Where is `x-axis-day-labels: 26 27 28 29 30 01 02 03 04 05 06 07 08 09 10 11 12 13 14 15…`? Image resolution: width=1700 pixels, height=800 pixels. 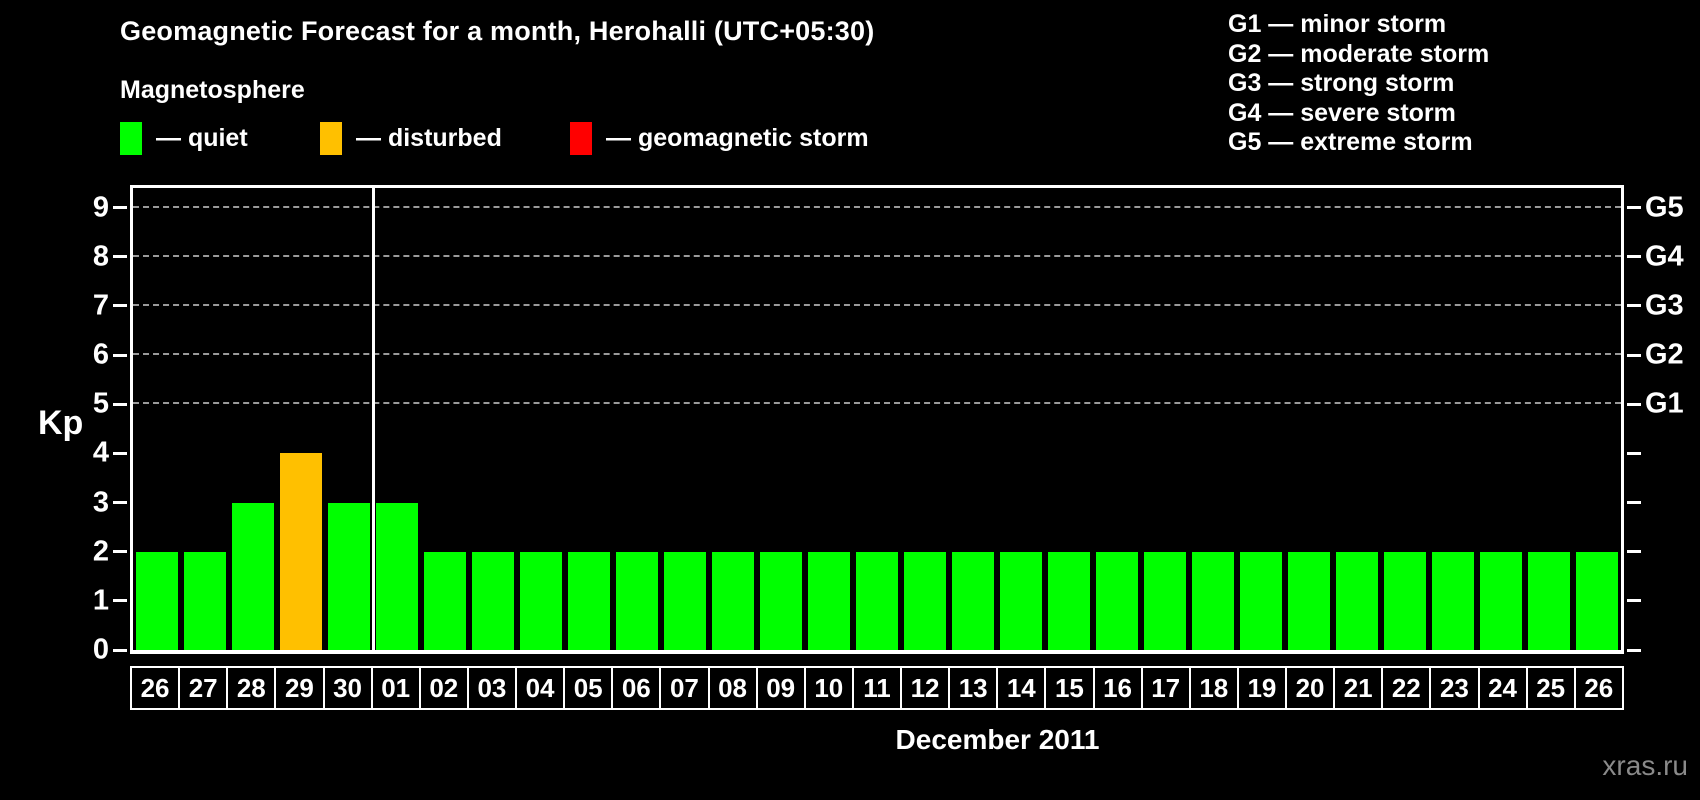 x-axis-day-labels: 26 27 28 29 30 01 02 03 04 05 06 07 08 09 10 11 12 13 14 15… is located at coordinates (877, 688).